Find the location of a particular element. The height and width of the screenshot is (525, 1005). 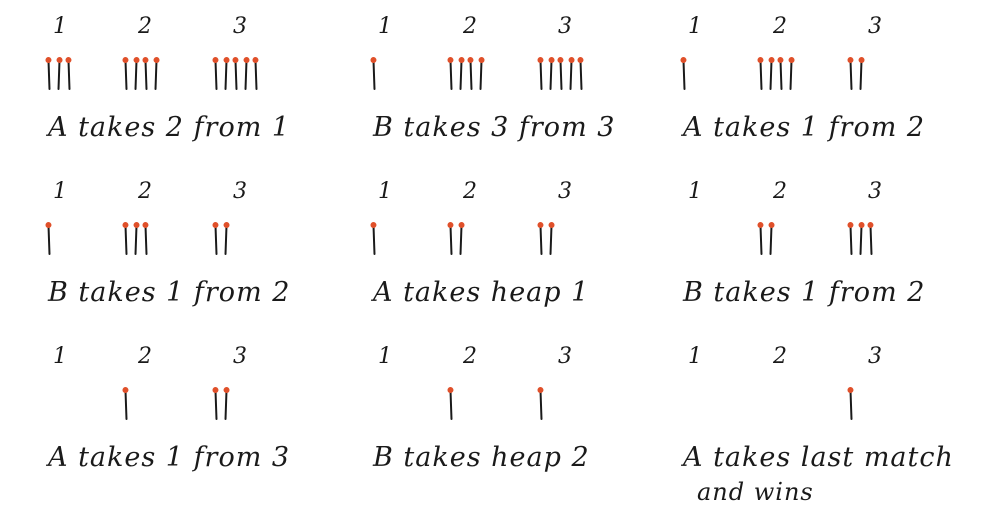

step-caption: B takes 3 from 3 is located at coordinates (494, 127).